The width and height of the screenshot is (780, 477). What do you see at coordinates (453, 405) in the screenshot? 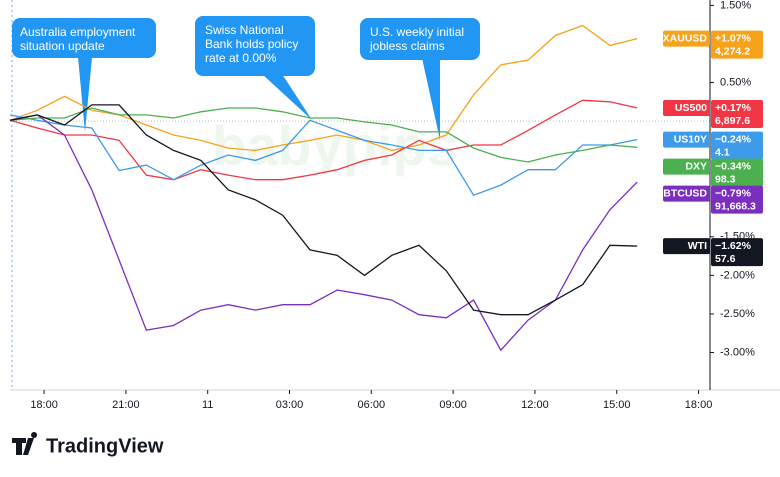
I see `x-tick-label: 09:00` at bounding box center [453, 405].